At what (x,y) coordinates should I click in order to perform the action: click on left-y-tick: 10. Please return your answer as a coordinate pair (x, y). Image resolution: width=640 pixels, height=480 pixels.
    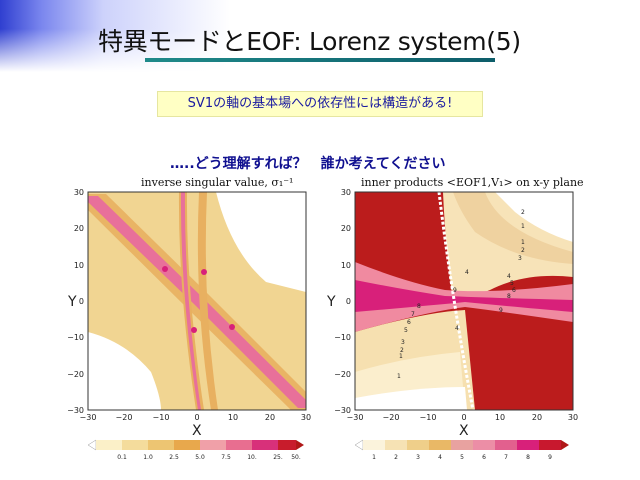
    Looking at the image, I should click on (79, 265).